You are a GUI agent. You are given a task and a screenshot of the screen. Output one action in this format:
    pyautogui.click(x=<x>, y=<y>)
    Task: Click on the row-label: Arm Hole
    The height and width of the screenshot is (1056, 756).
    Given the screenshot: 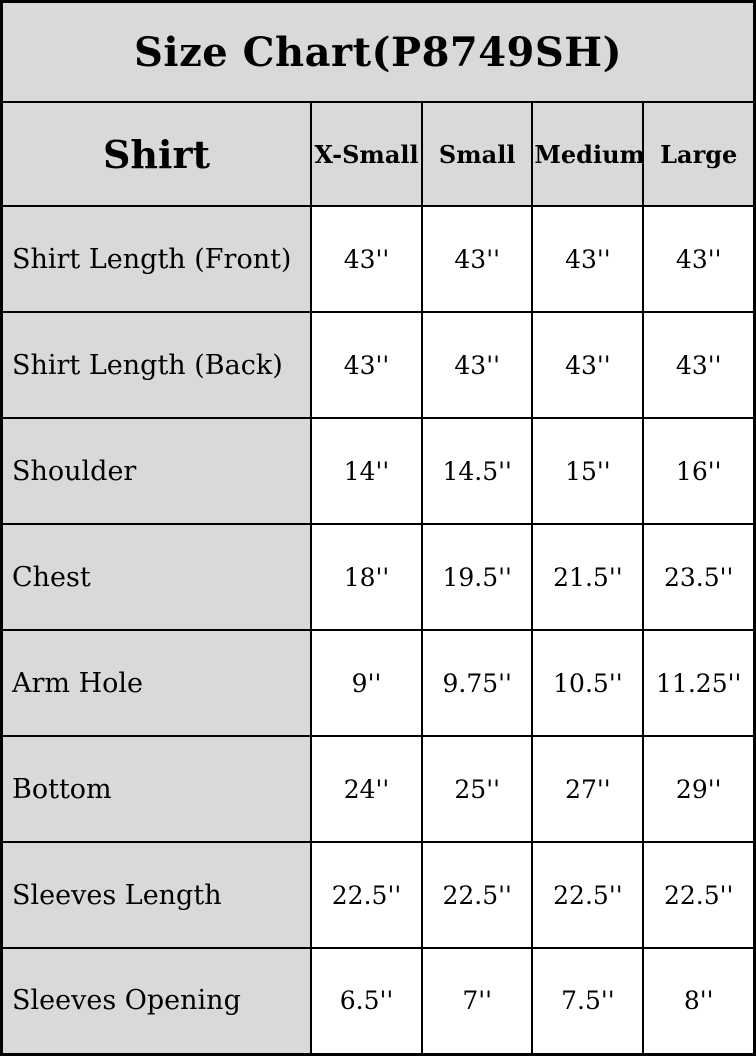 What is the action you would take?
    pyautogui.click(x=156, y=683)
    